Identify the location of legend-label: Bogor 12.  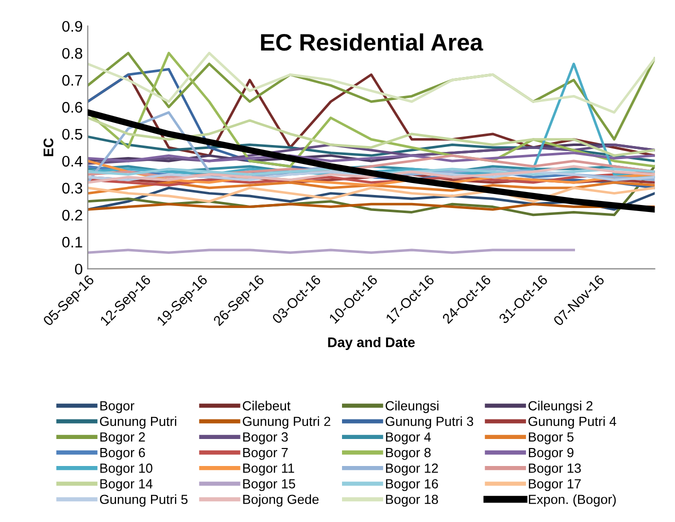
(412, 470).